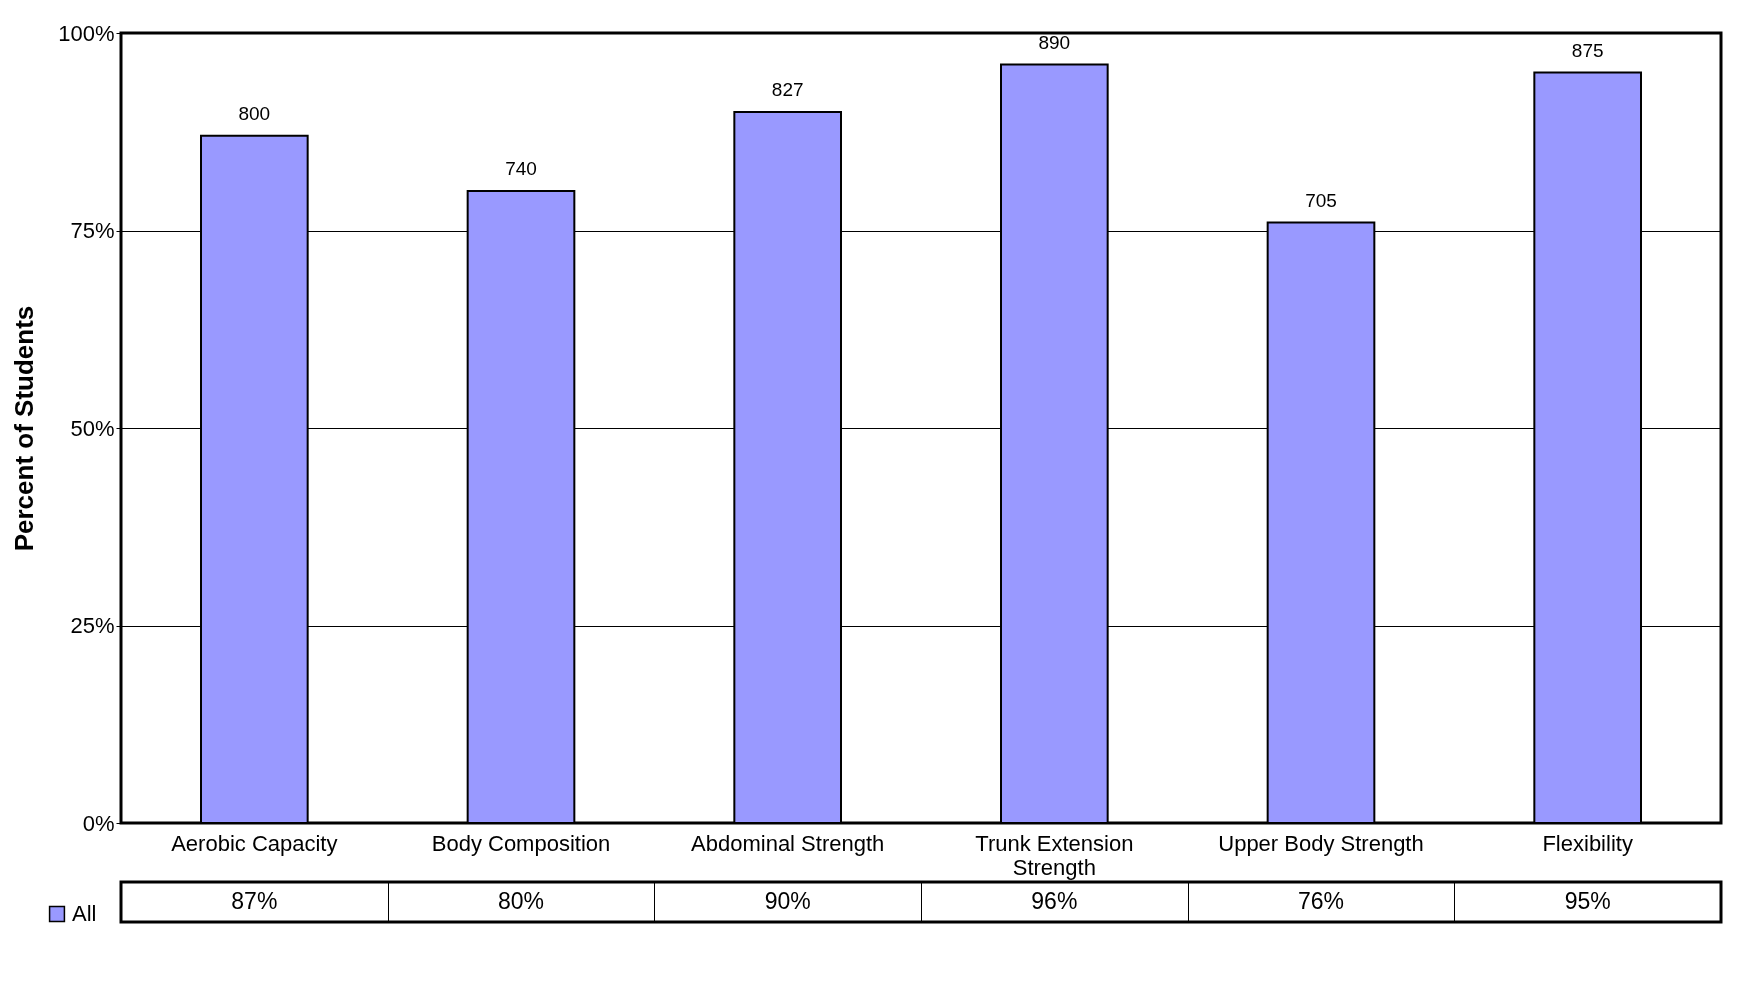  Describe the element at coordinates (98, 823) in the screenshot. I see `y-tick-label: 0%` at that location.